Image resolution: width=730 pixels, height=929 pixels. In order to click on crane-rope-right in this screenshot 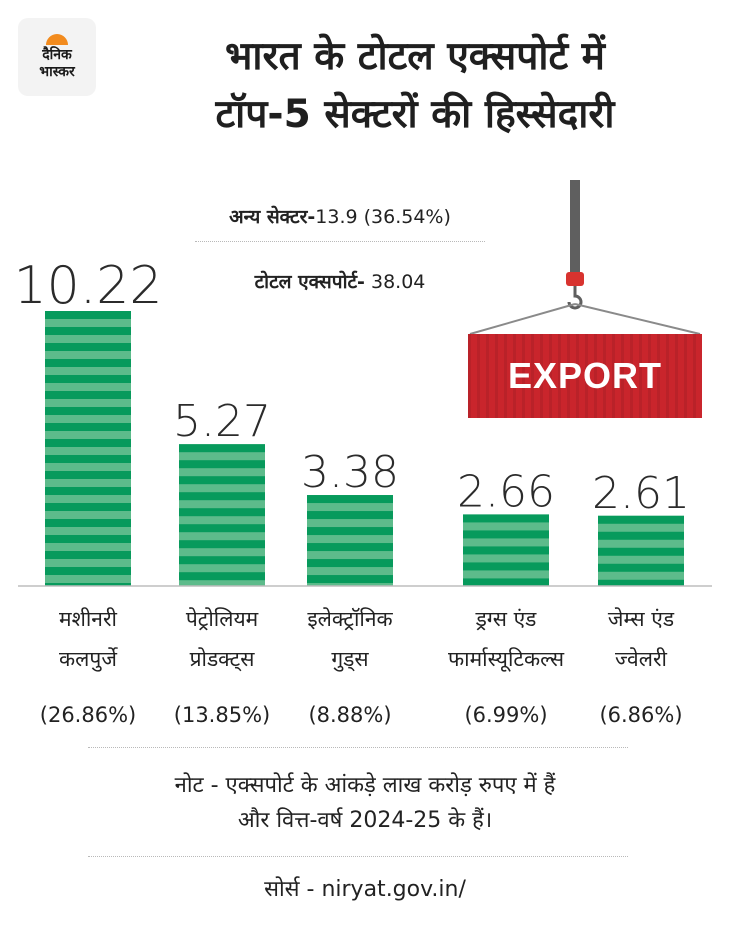, I will do `click(637, 319)`.